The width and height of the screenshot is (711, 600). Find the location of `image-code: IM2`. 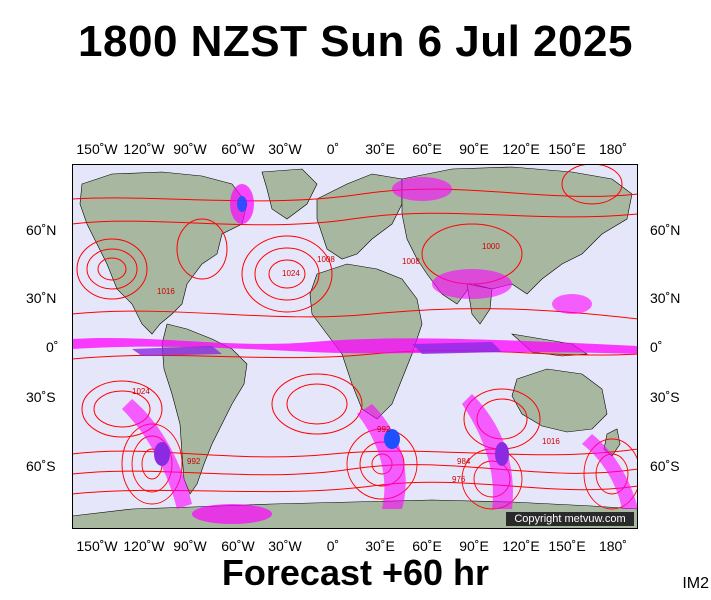

image-code: IM2 is located at coordinates (695, 583).